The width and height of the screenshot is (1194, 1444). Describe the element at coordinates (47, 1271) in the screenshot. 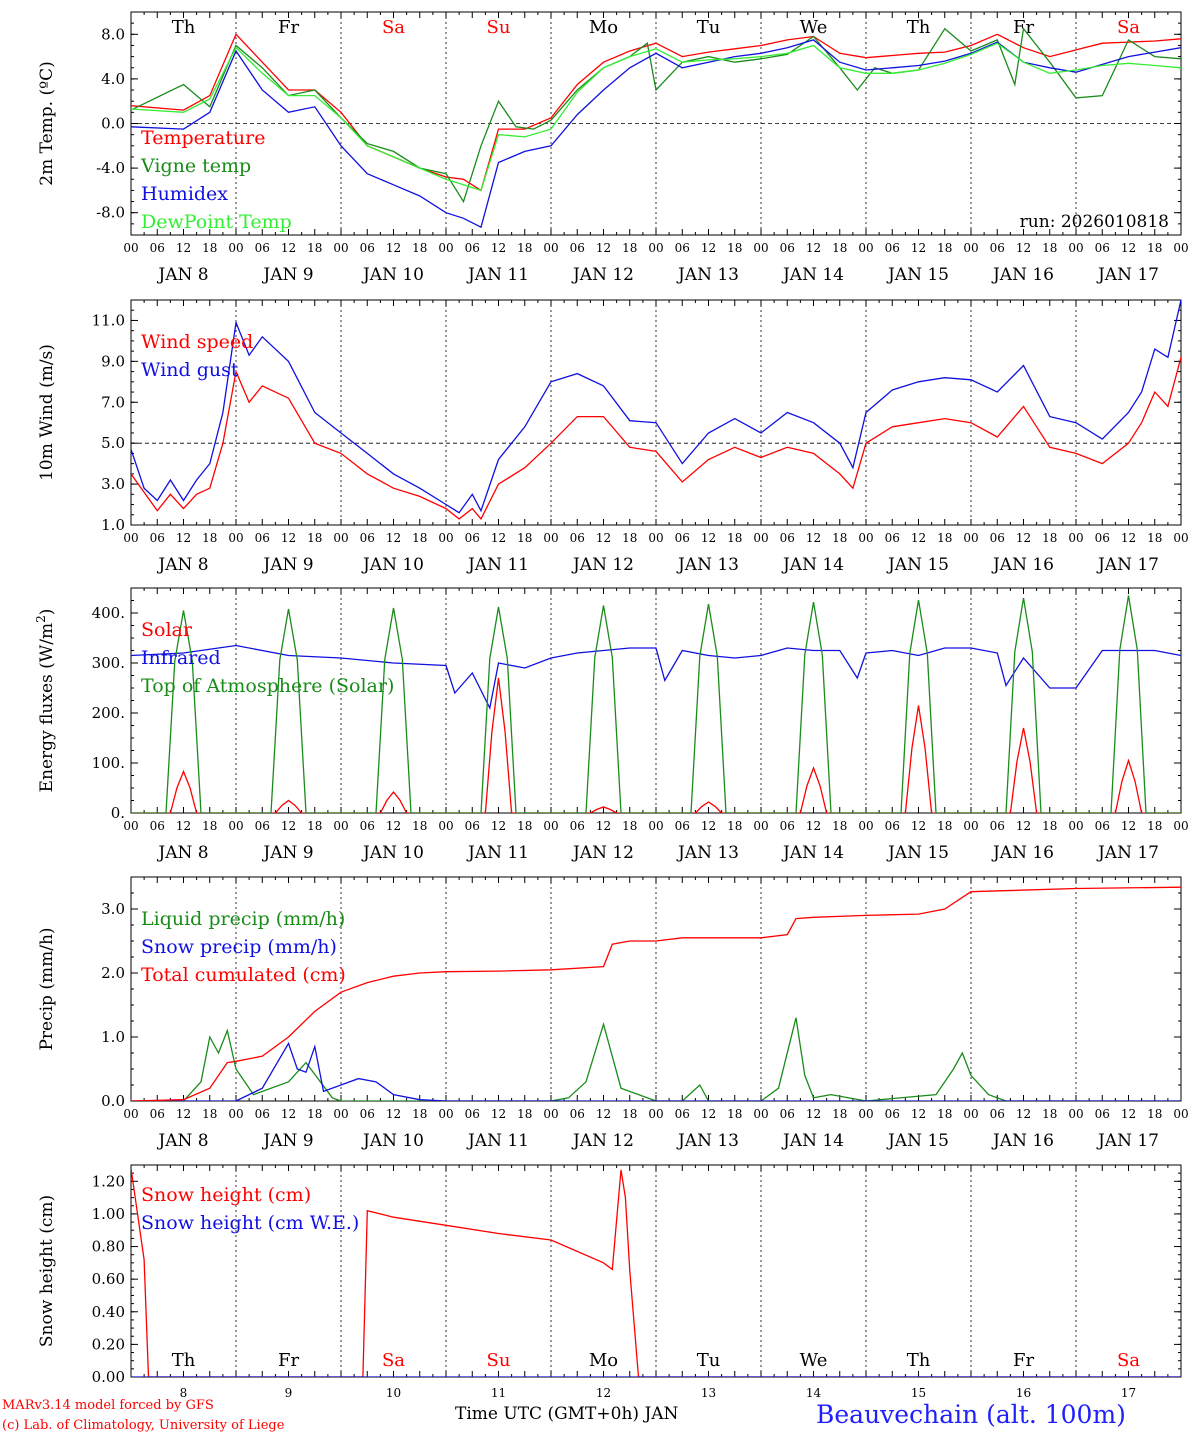

I see `y-axis-label: Snow height (cm)` at that location.